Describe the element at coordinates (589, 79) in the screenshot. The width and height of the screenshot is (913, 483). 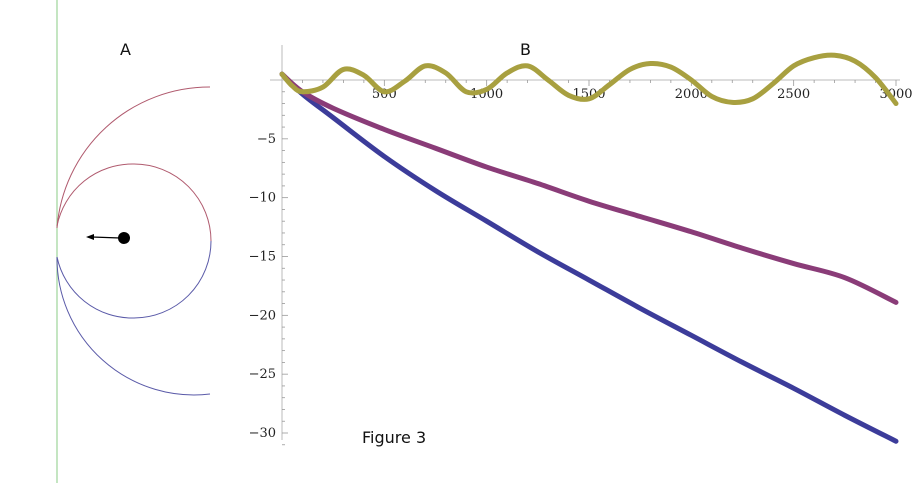
I see `series-olive-line` at that location.